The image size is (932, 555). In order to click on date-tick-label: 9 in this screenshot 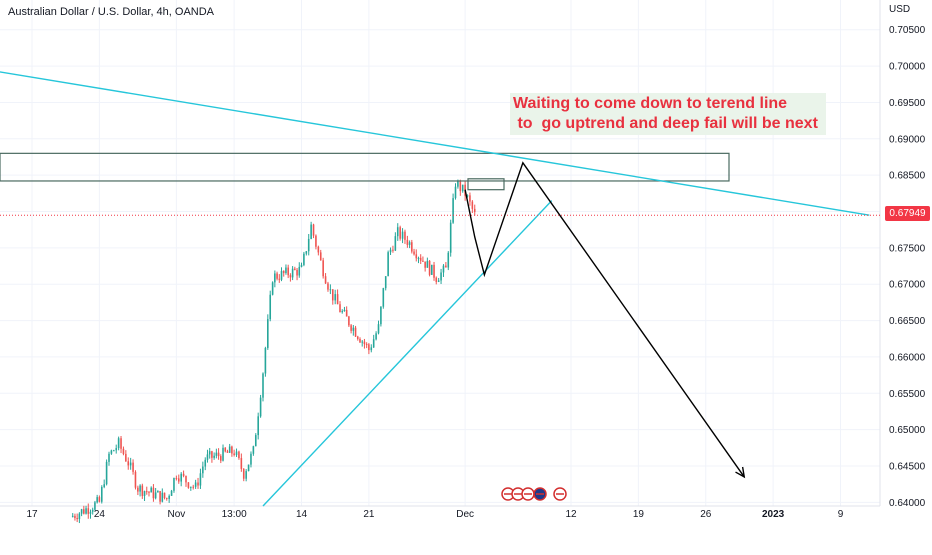, I will do `click(841, 514)`.